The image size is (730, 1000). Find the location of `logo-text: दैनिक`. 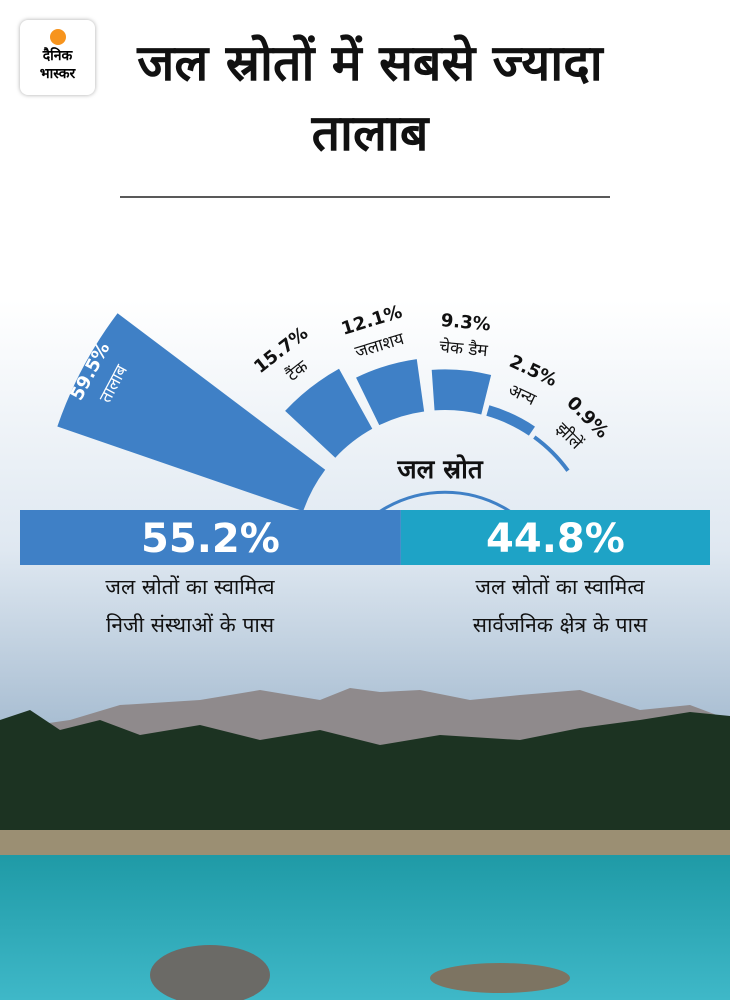

logo-text: दैनिक is located at coordinates (57, 56).